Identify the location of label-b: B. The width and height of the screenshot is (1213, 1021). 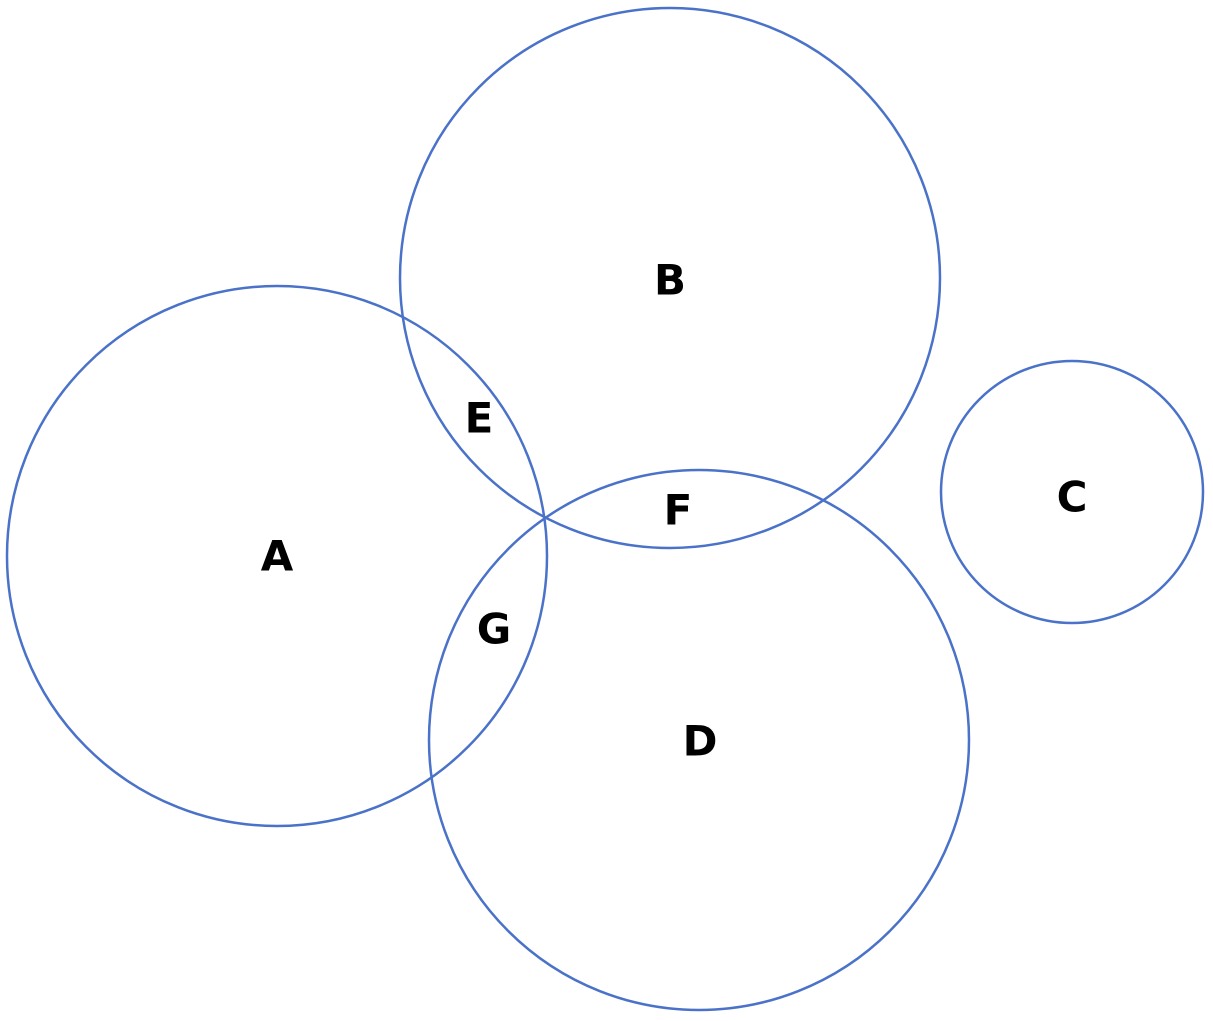
(670, 280).